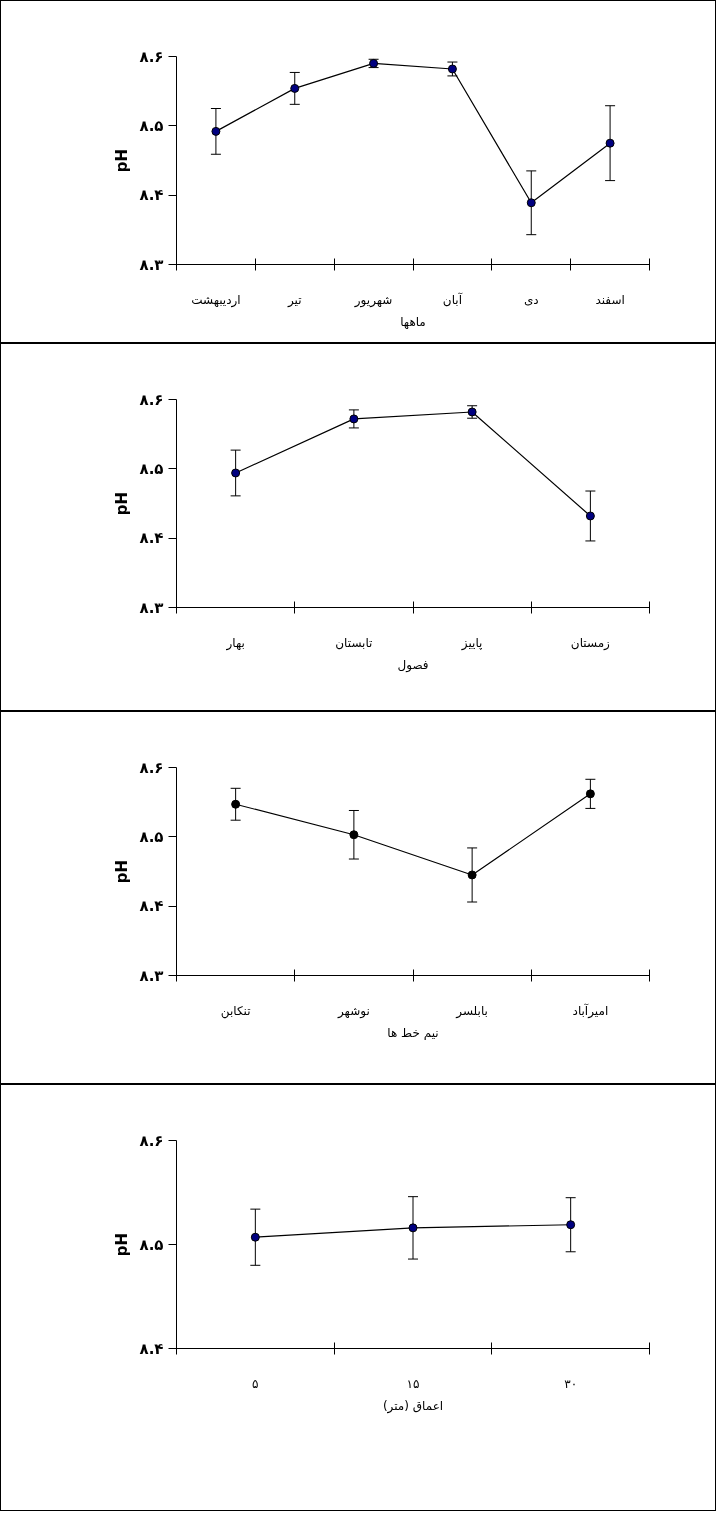 This screenshot has width=718, height=1519. I want to click on x-tick-label: نوشهر, so click(353, 1011).